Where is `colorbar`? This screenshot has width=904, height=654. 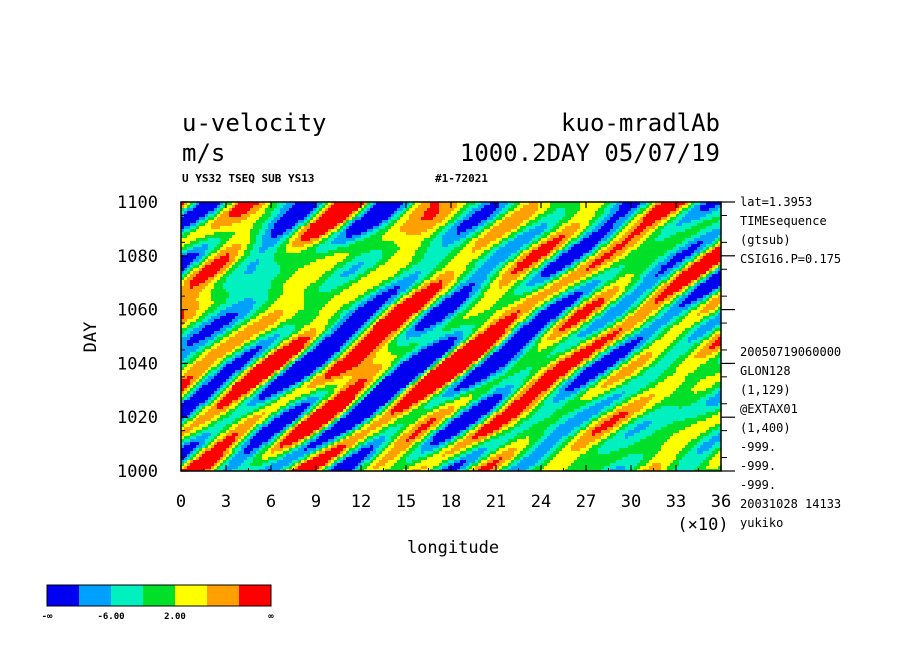
colorbar is located at coordinates (159, 595).